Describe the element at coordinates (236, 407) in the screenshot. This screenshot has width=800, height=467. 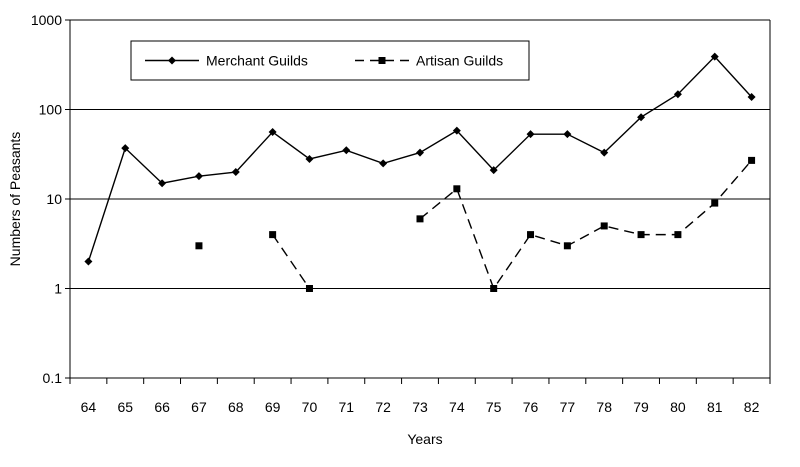
I see `x-tick-label: 68` at that location.